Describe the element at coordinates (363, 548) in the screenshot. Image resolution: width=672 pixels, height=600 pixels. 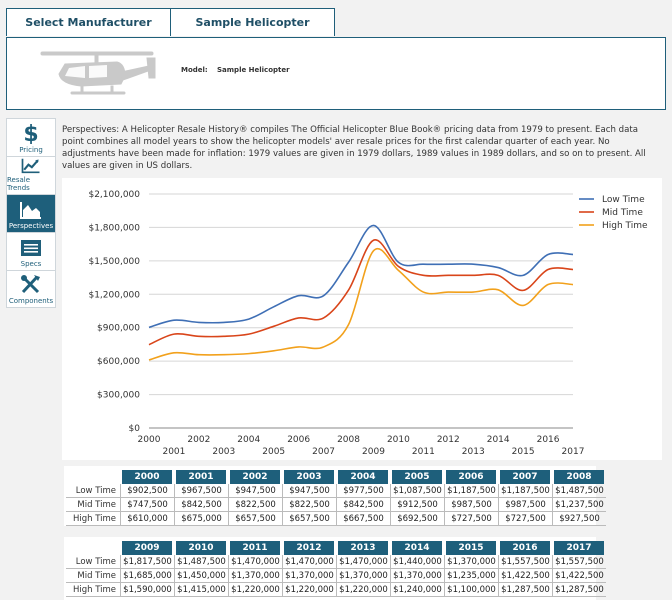
I see `year-header: 2013` at that location.